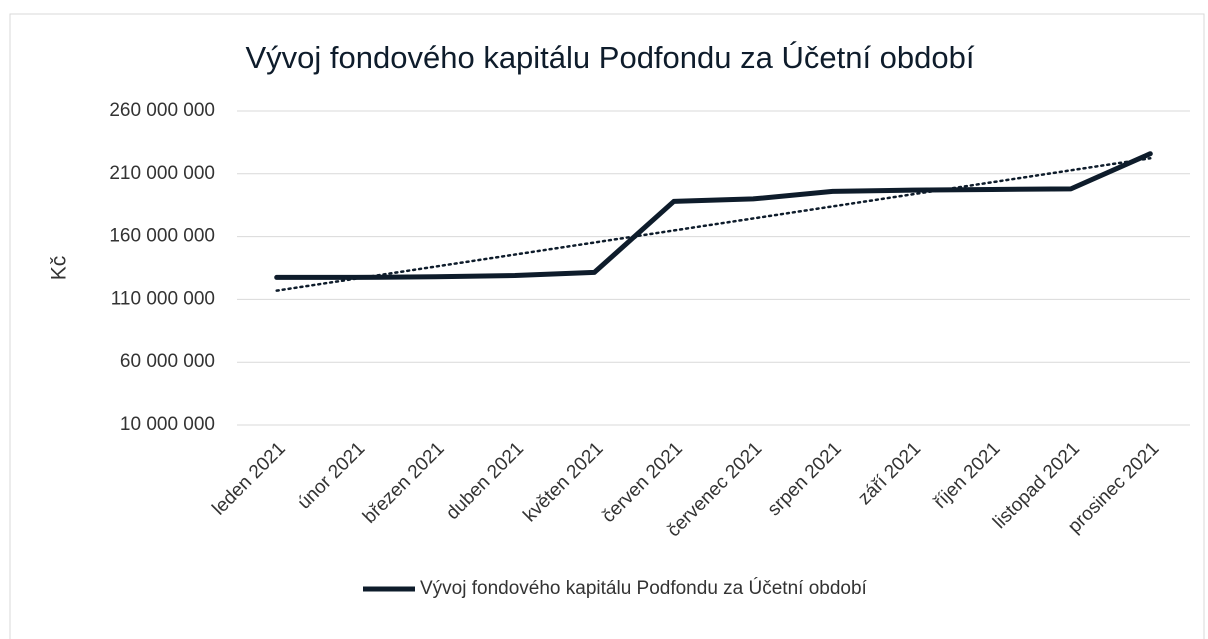  Describe the element at coordinates (163, 298) in the screenshot. I see `y-tick-label: 110 000 000` at that location.